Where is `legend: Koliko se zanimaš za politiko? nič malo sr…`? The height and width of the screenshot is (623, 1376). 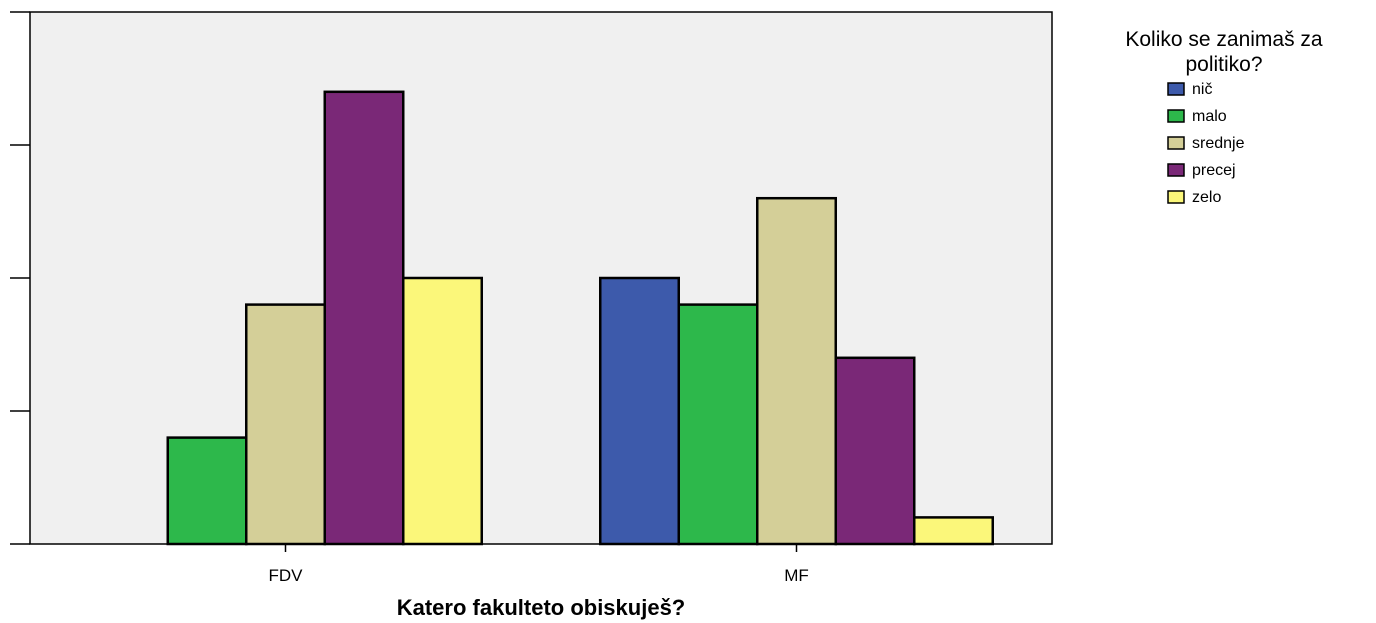
legend: Koliko se zanimaš za politiko? nič malo sr… is located at coordinates (1224, 117).